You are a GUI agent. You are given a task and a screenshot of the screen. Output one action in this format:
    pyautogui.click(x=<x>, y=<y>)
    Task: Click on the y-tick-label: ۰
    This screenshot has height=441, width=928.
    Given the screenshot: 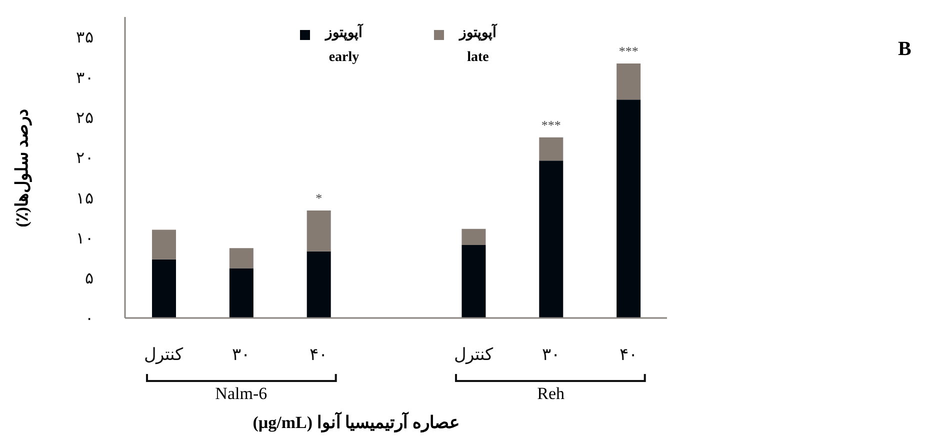 What is the action you would take?
    pyautogui.click(x=89, y=319)
    